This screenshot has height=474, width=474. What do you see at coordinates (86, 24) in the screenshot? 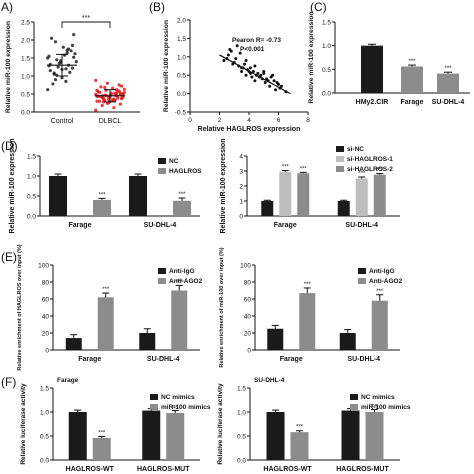
I see `panel-a-significance-bracket` at bounding box center [86, 24].